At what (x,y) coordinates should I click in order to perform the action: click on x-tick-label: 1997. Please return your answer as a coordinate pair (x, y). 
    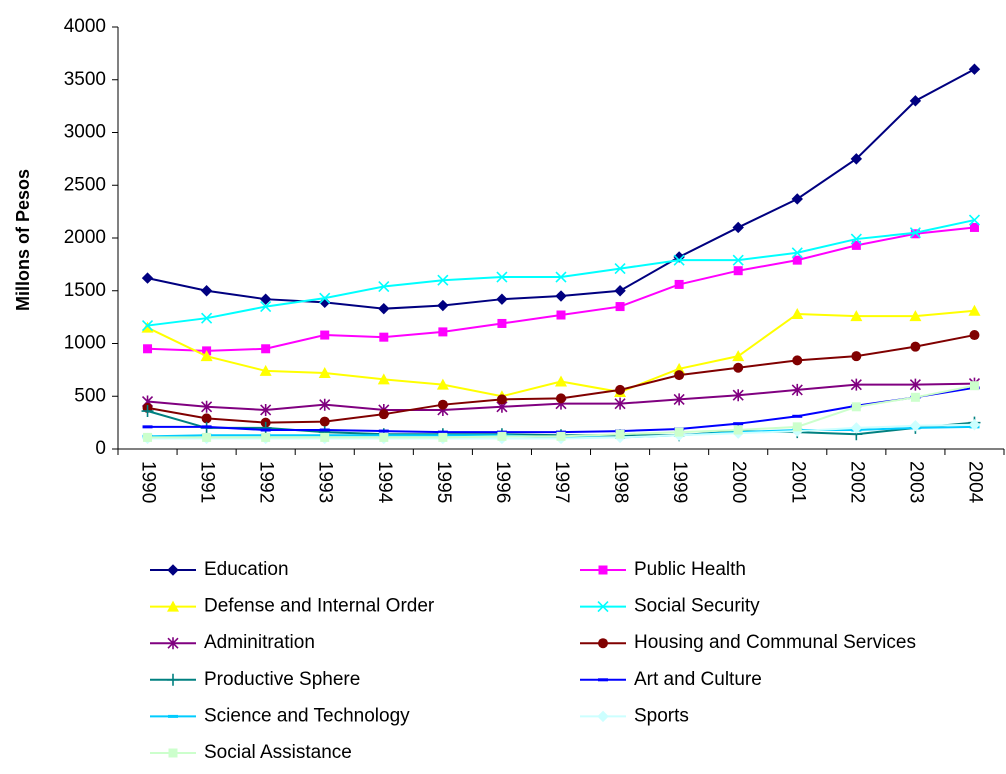
    Looking at the image, I should click on (561, 482).